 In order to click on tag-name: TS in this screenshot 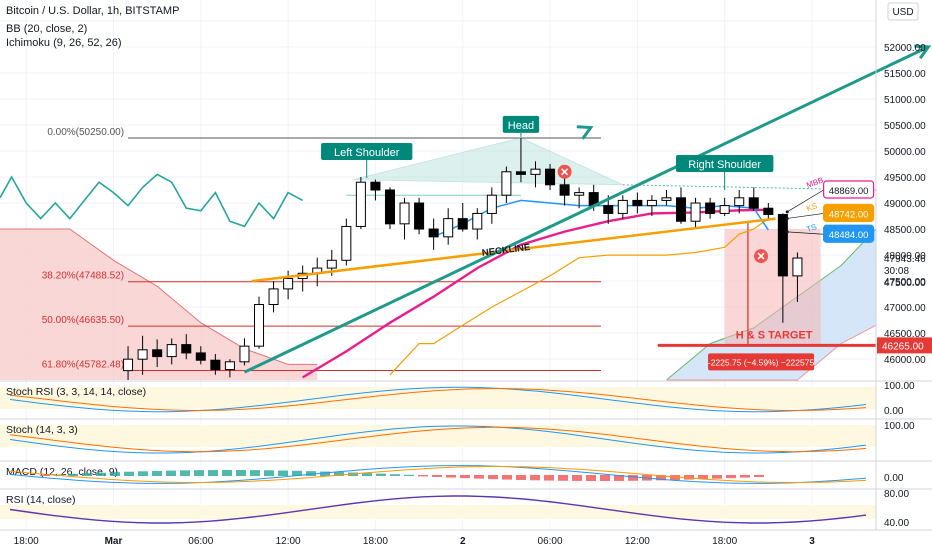, I will do `click(811, 228)`.